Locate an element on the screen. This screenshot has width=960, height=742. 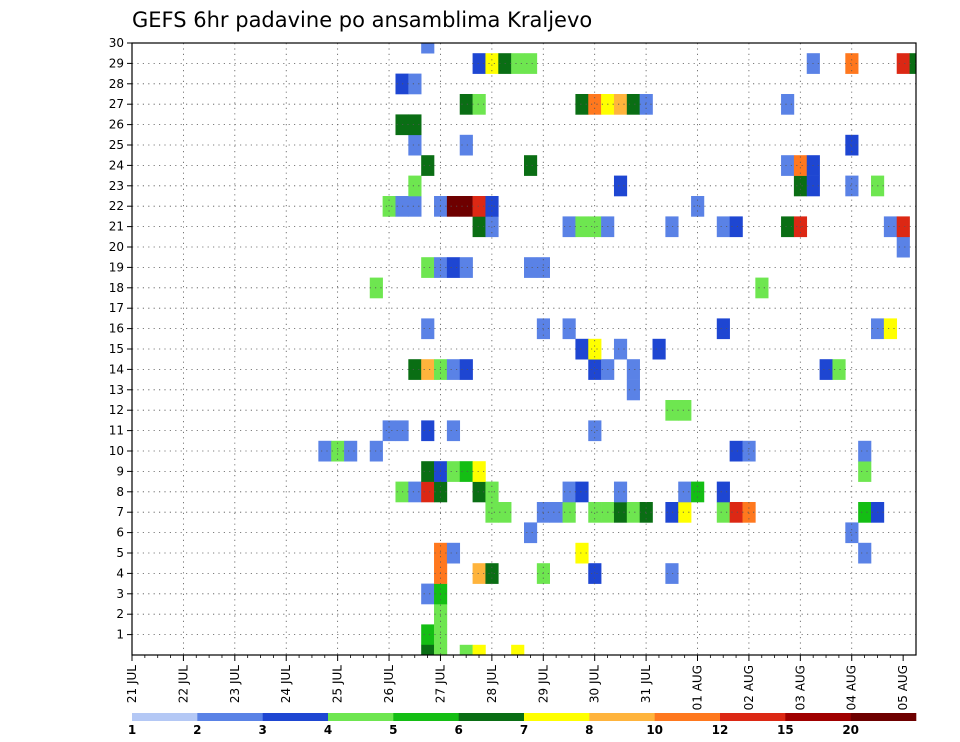
legend-label: 2 is located at coordinates (197, 730).